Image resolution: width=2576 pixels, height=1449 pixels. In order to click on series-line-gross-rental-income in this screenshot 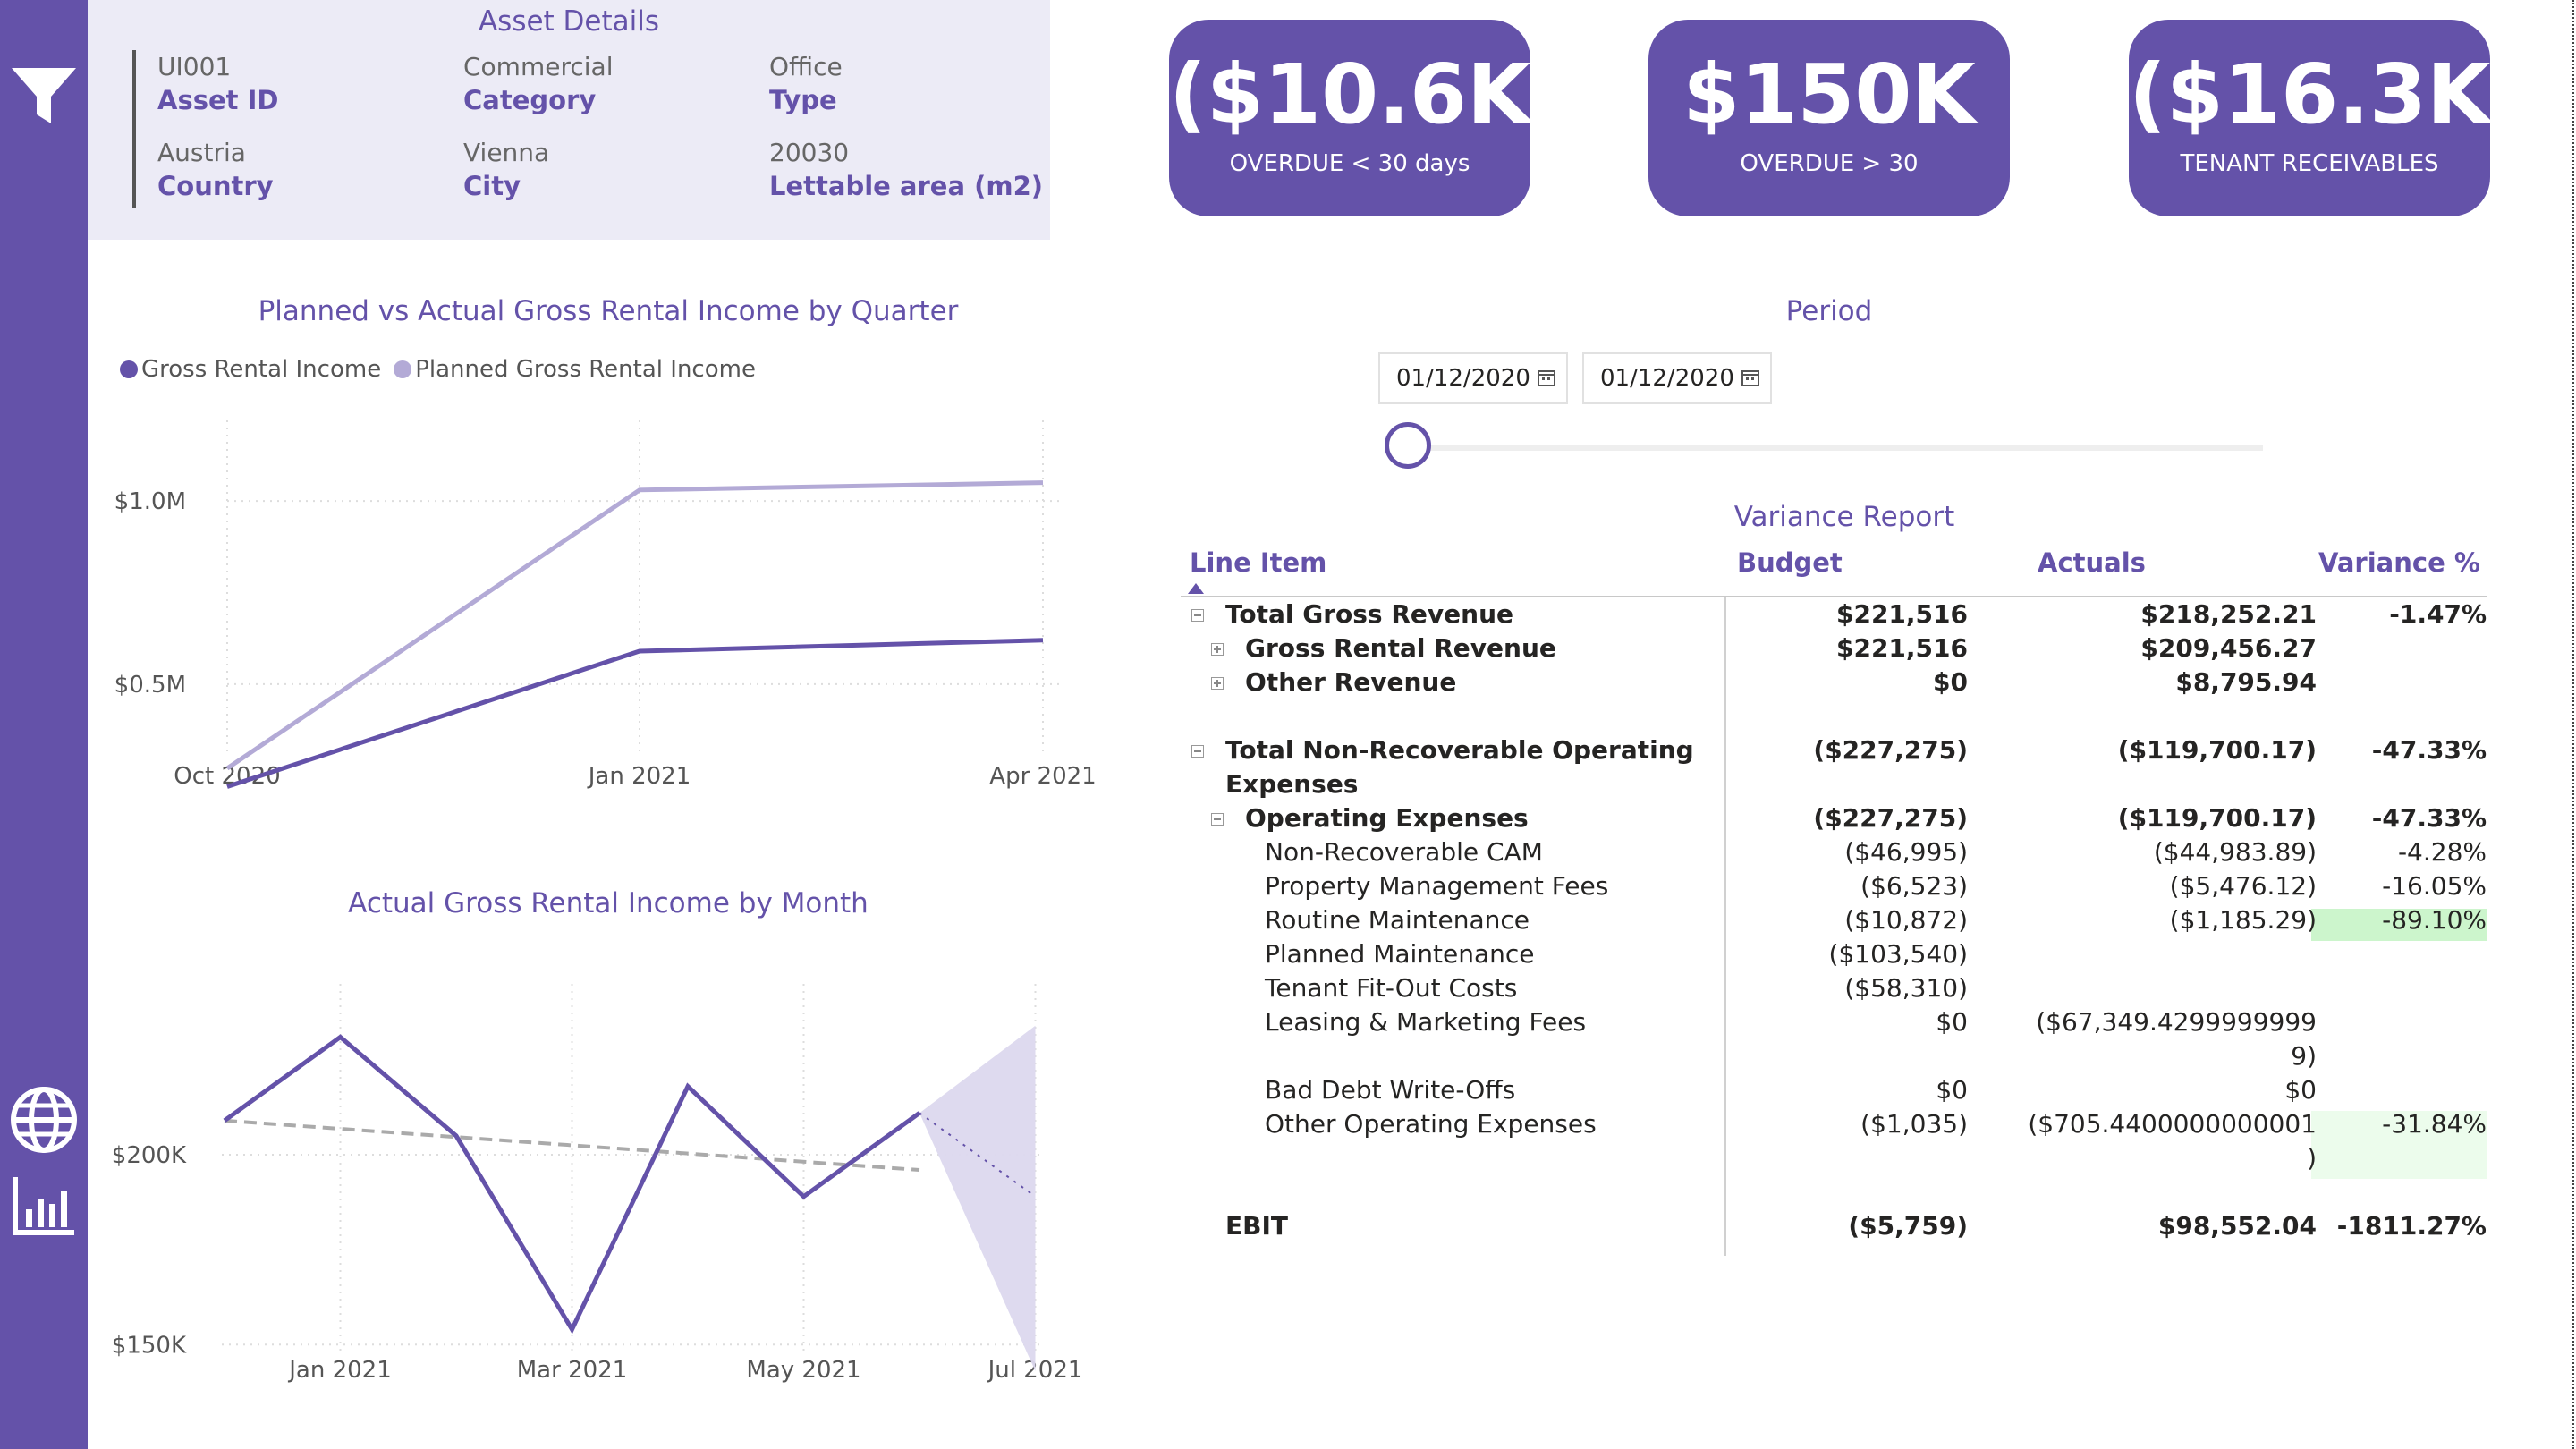, I will do `click(635, 713)`.